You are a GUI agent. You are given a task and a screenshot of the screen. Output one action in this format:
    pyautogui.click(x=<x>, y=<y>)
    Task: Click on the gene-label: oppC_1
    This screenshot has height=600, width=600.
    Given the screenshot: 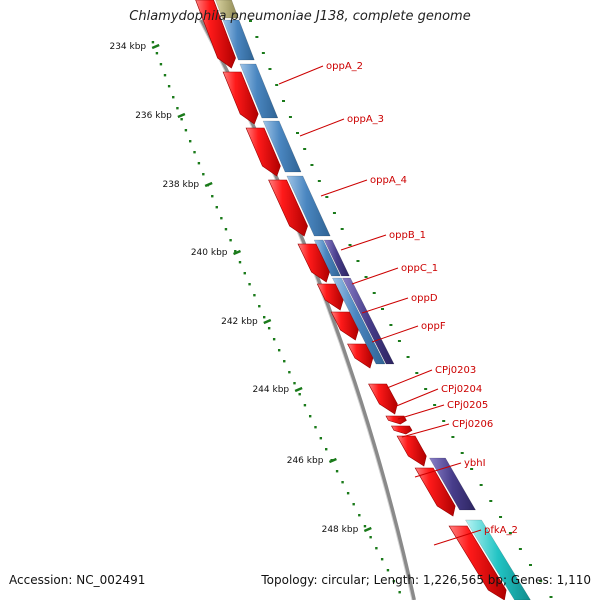 What is the action you would take?
    pyautogui.click(x=419, y=268)
    